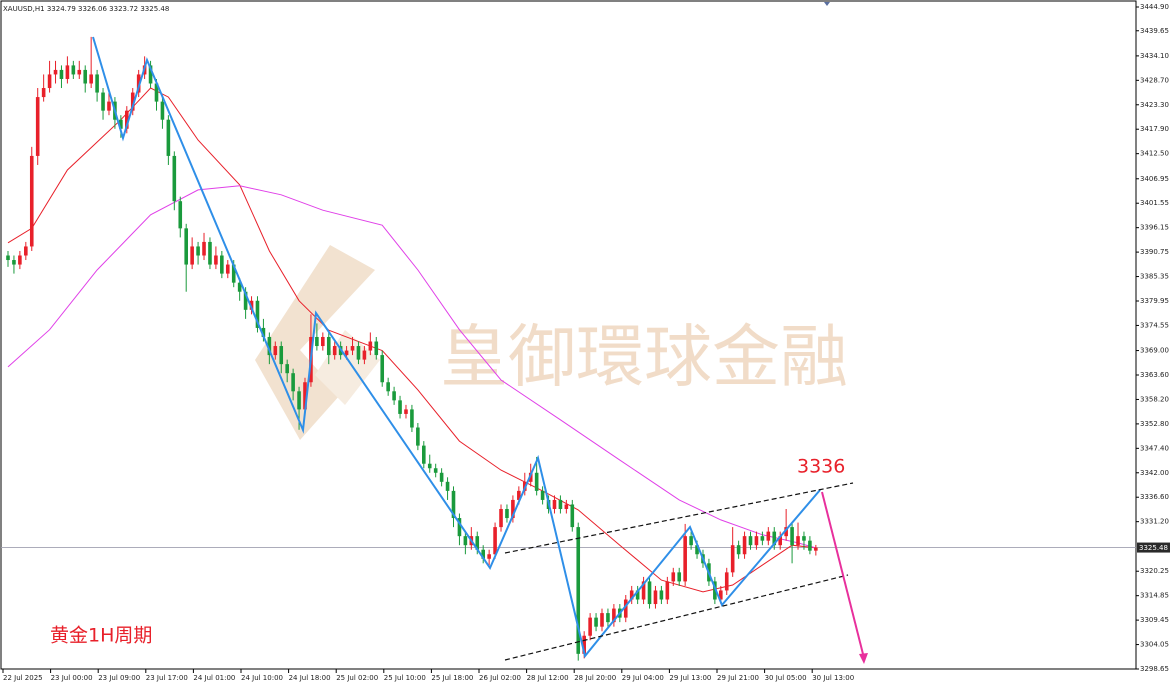 The height and width of the screenshot is (693, 1170). Describe the element at coordinates (595, 678) in the screenshot. I see `x-tick-label: 28 Jul 20:00` at that location.